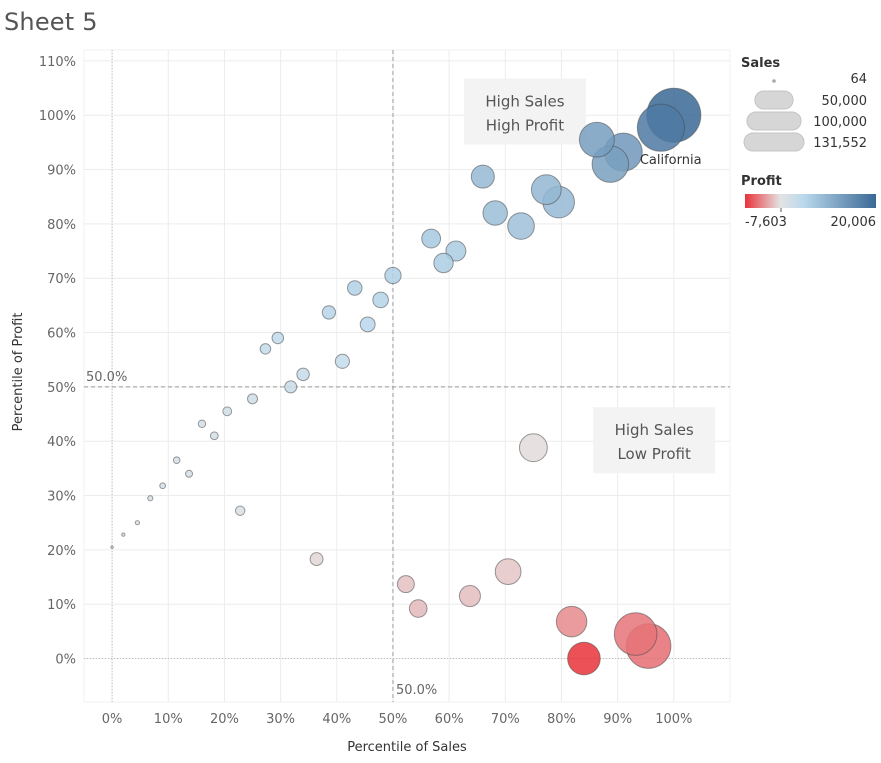 This screenshot has width=881, height=763. What do you see at coordinates (505, 719) in the screenshot?
I see `x-tick-label: 70%` at bounding box center [505, 719].